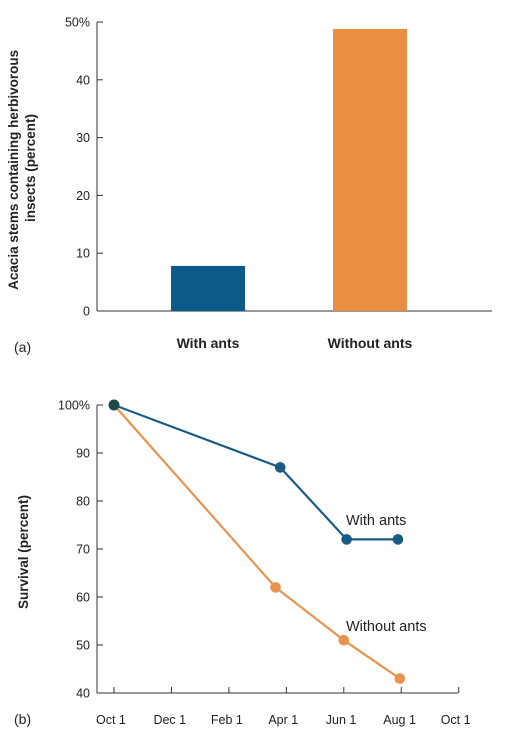 The width and height of the screenshot is (511, 750). I want to click on panel-b-y-tick-label: 50, so click(83, 646).